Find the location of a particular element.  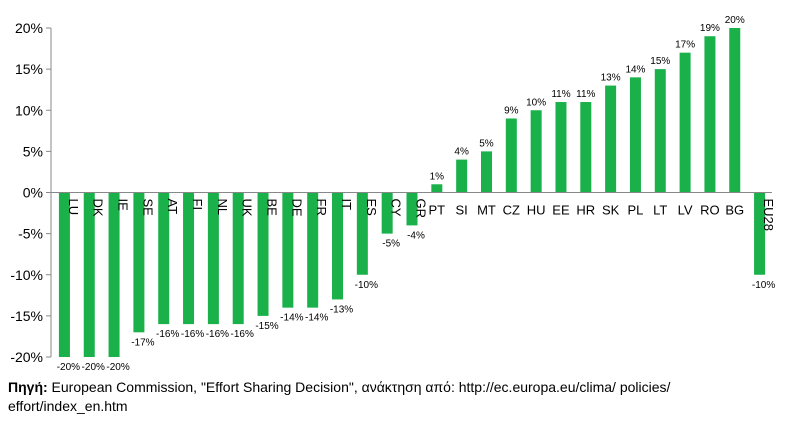

y-tick-label: 20% is located at coordinates (29, 28).